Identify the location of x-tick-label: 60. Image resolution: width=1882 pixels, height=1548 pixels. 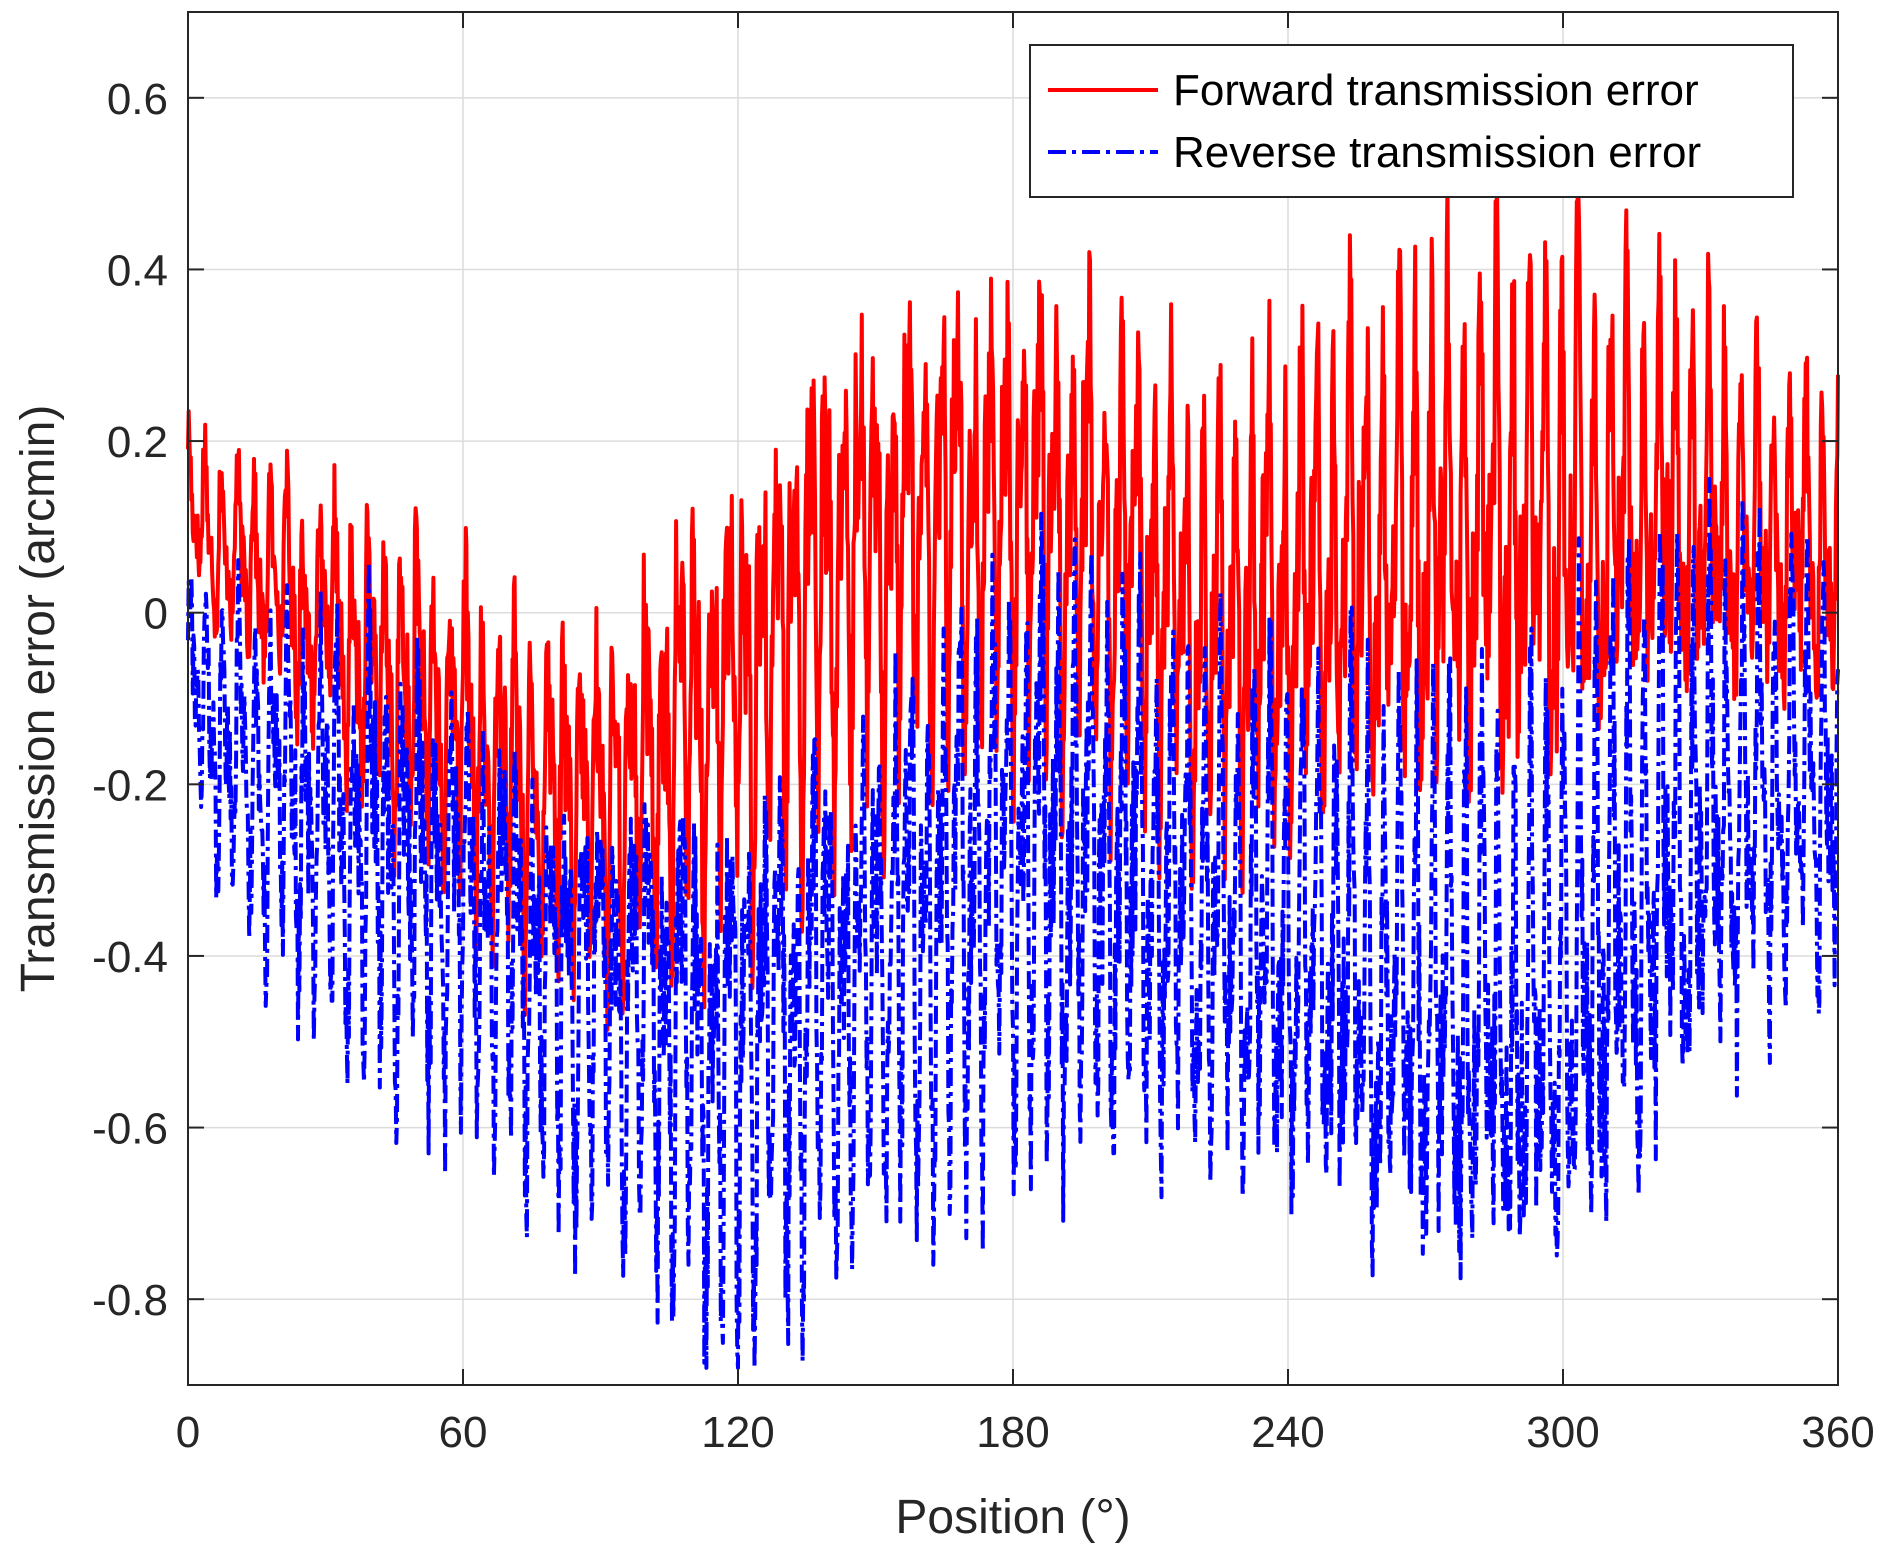
(463, 1432).